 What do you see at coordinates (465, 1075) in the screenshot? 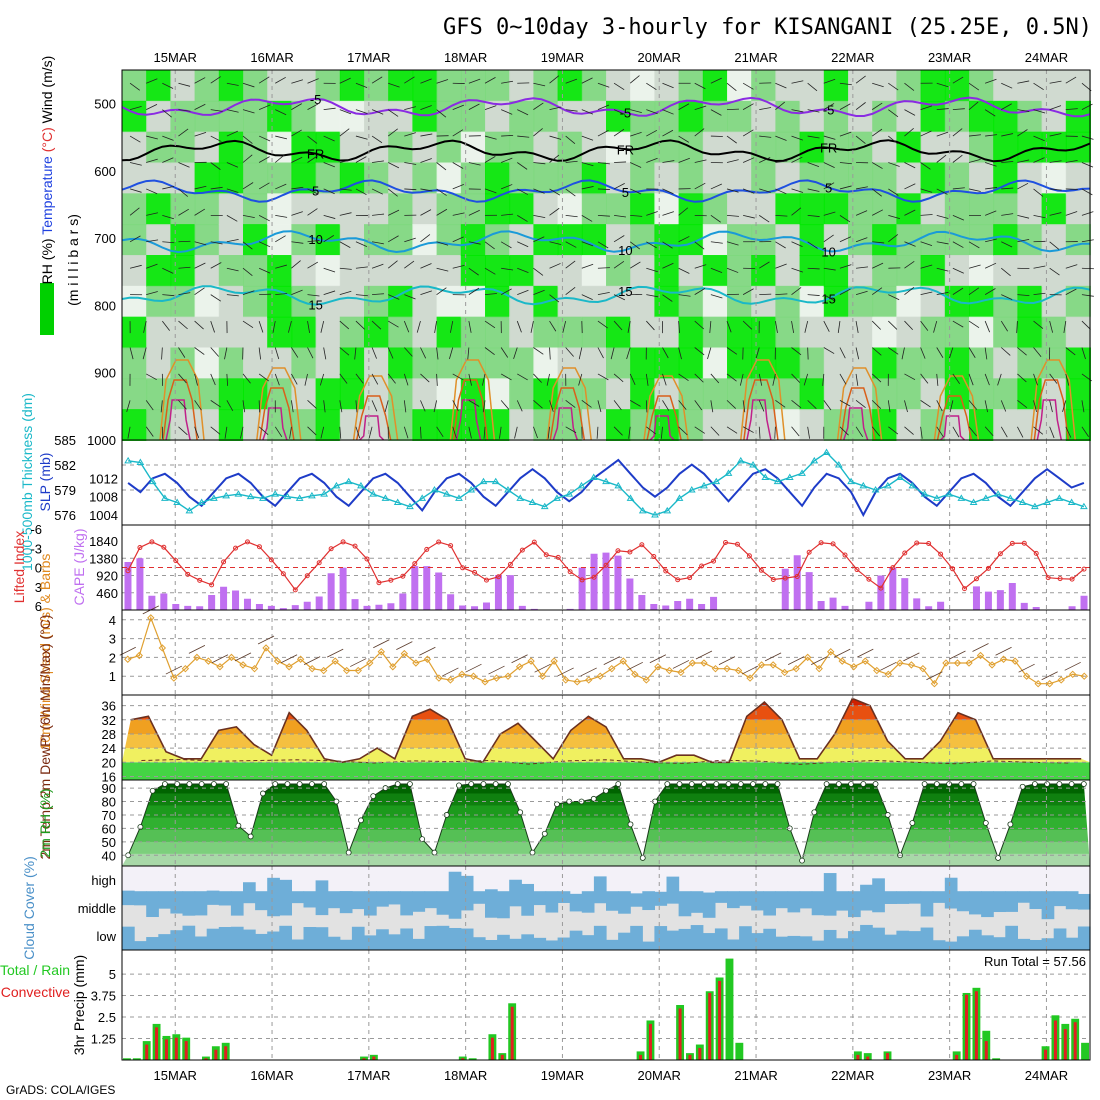
I see `date-label: 18MAR` at bounding box center [465, 1075].